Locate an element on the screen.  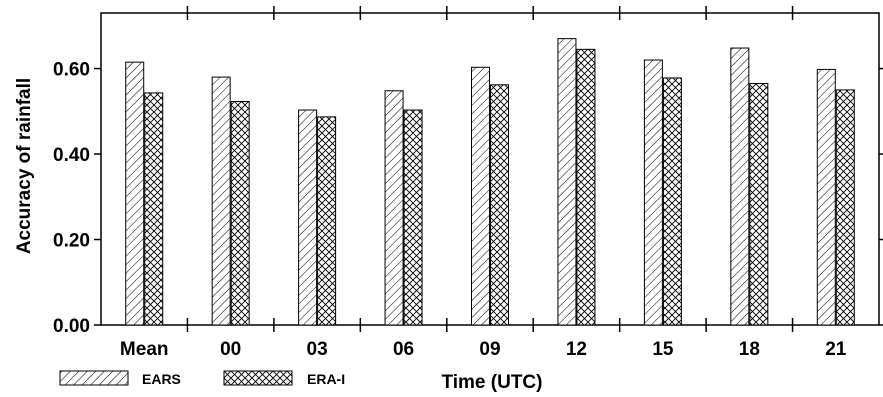
legend-swatch-ears is located at coordinates (94, 378).